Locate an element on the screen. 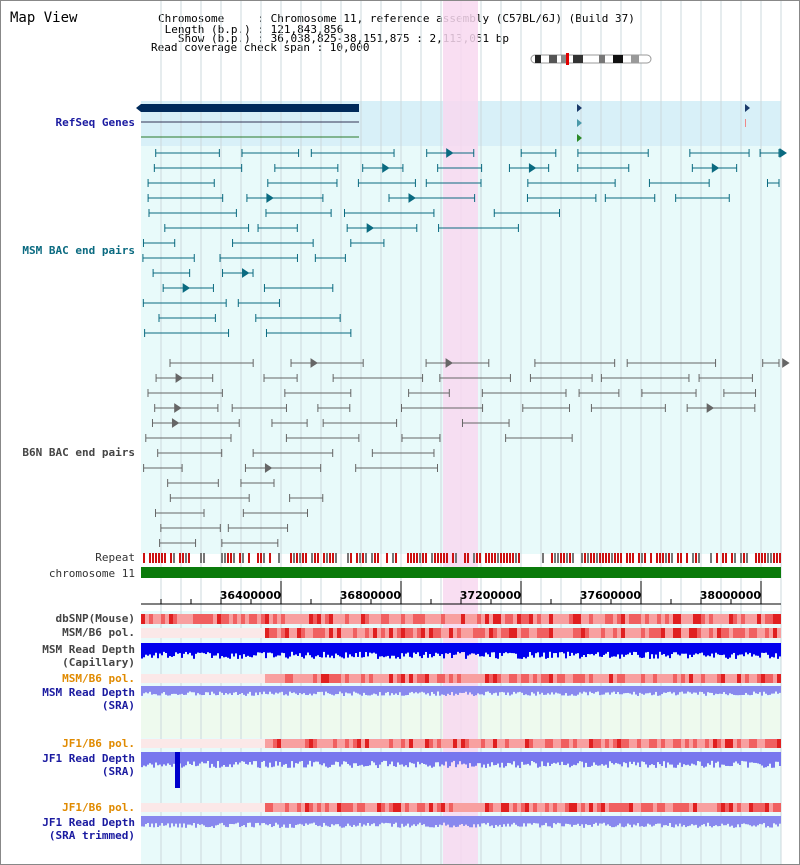 Image resolution: width=800 pixels, height=865 pixels. msm-pol-label-1: MSM/B6 pol. is located at coordinates (98, 632).